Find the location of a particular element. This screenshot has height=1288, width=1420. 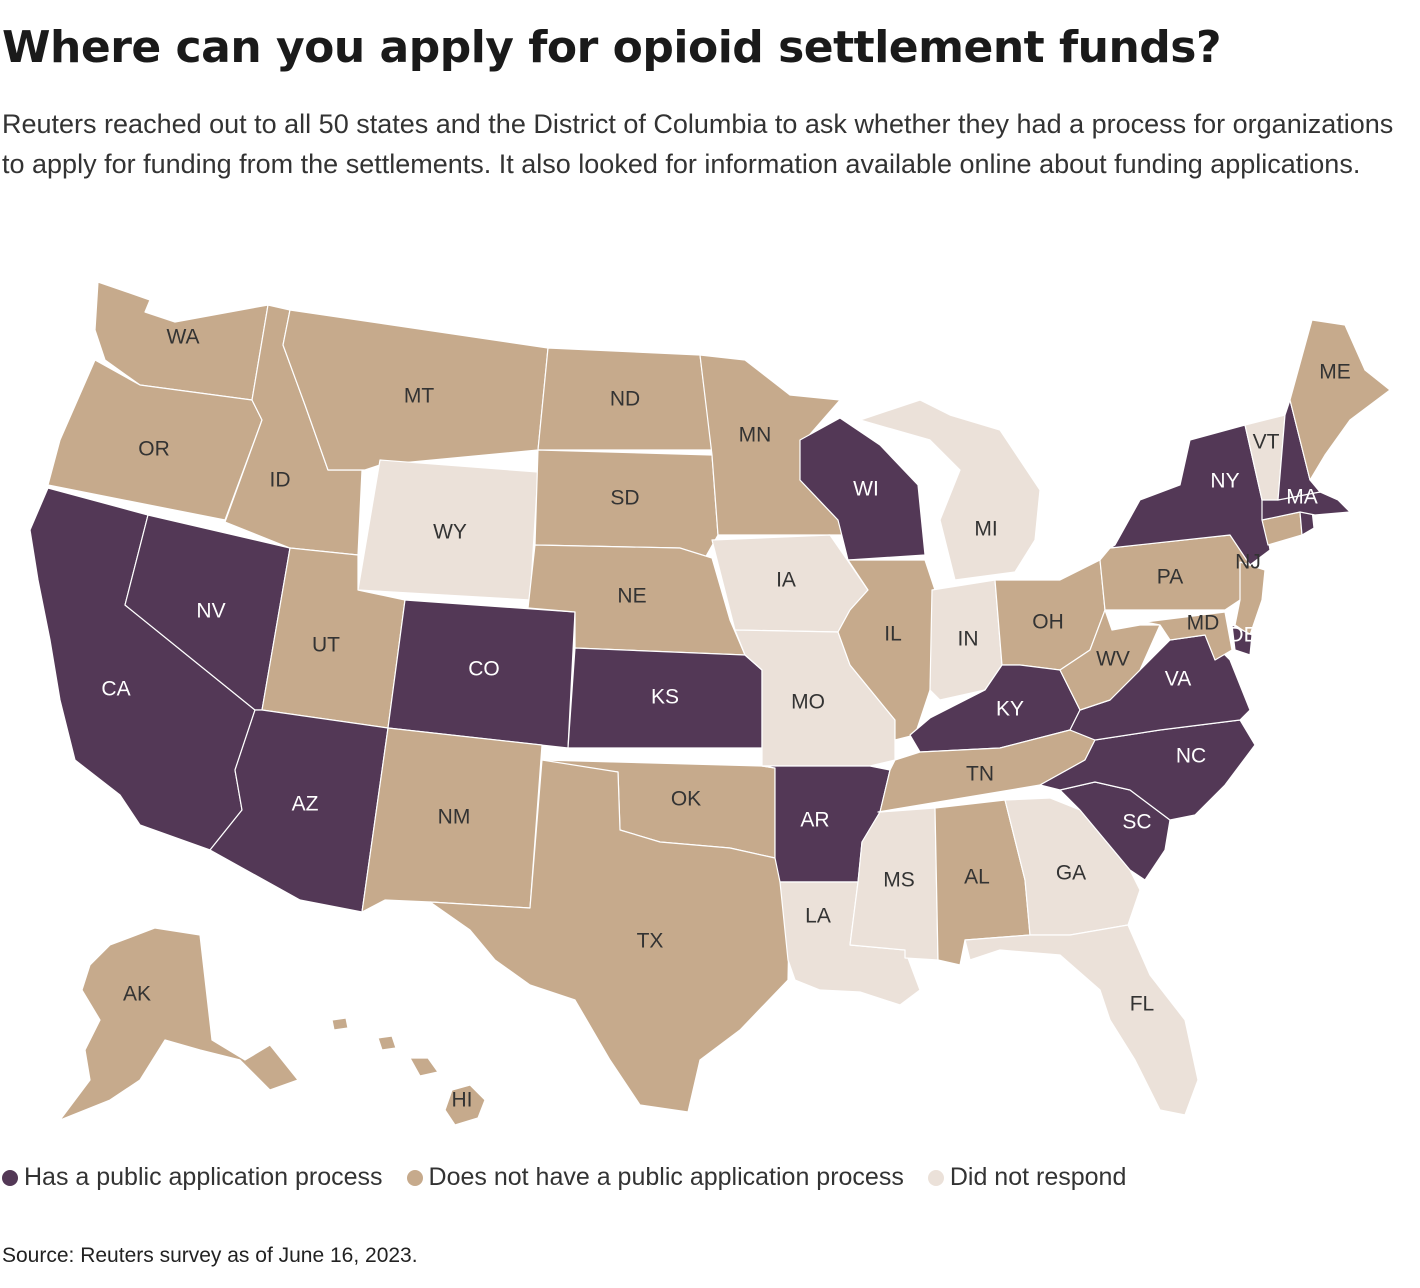

state-WI is located at coordinates (862, 489).